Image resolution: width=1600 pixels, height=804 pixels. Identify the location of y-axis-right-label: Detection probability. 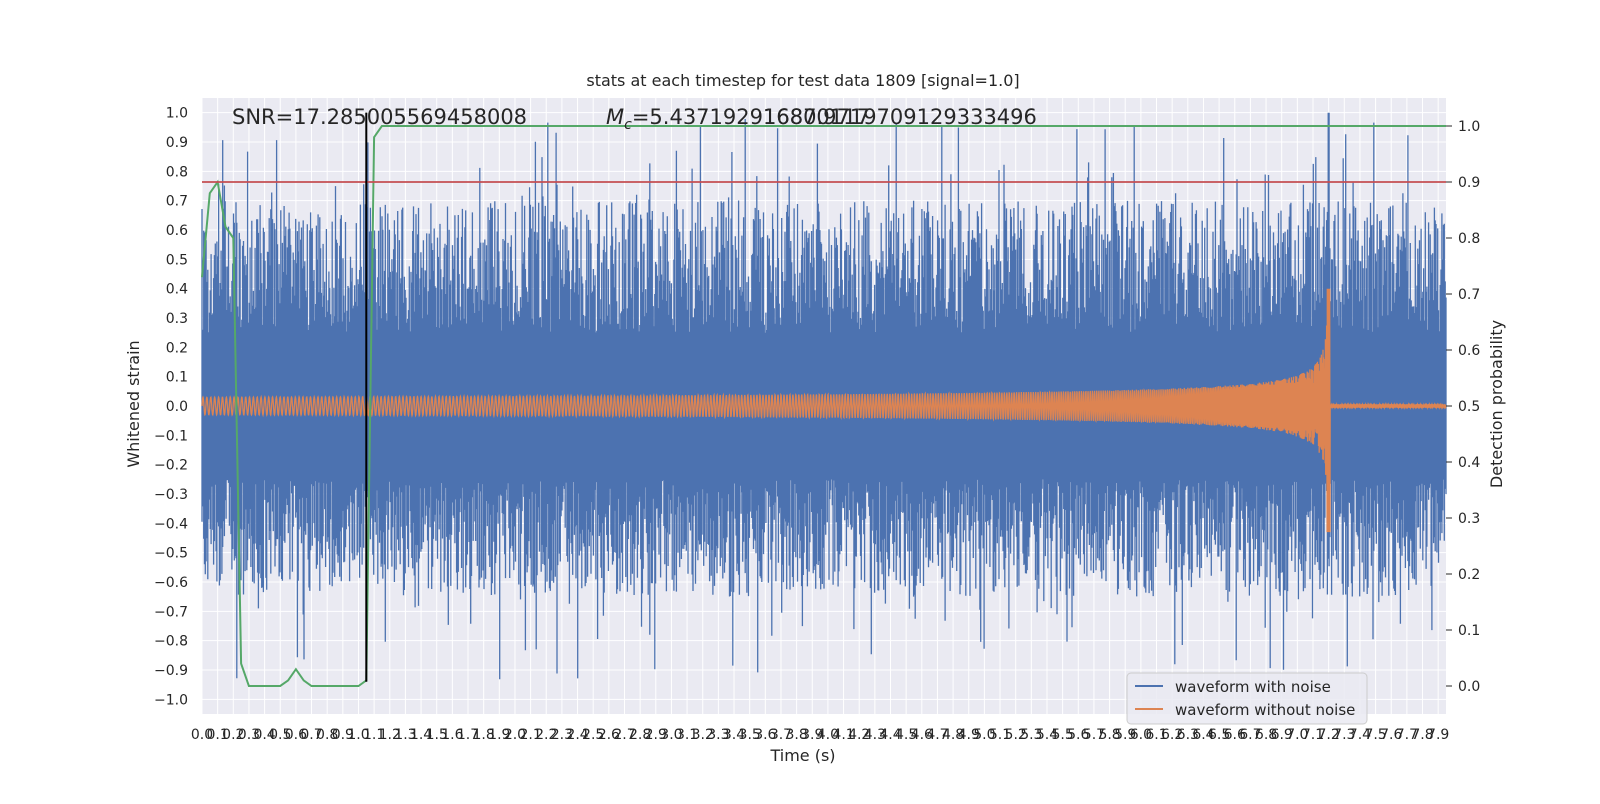
(1496, 404).